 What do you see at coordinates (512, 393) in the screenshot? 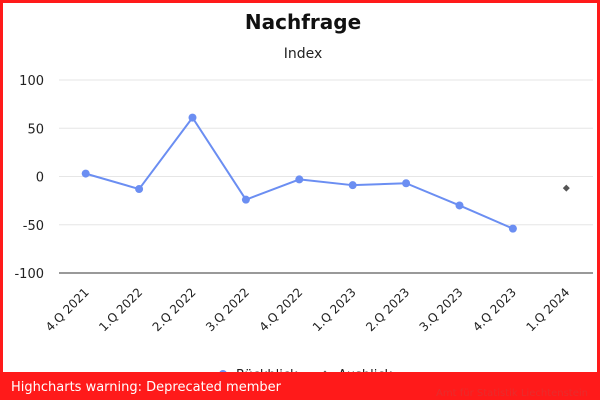
I see `credits: Amt für Statistik Liechtenstein` at bounding box center [512, 393].